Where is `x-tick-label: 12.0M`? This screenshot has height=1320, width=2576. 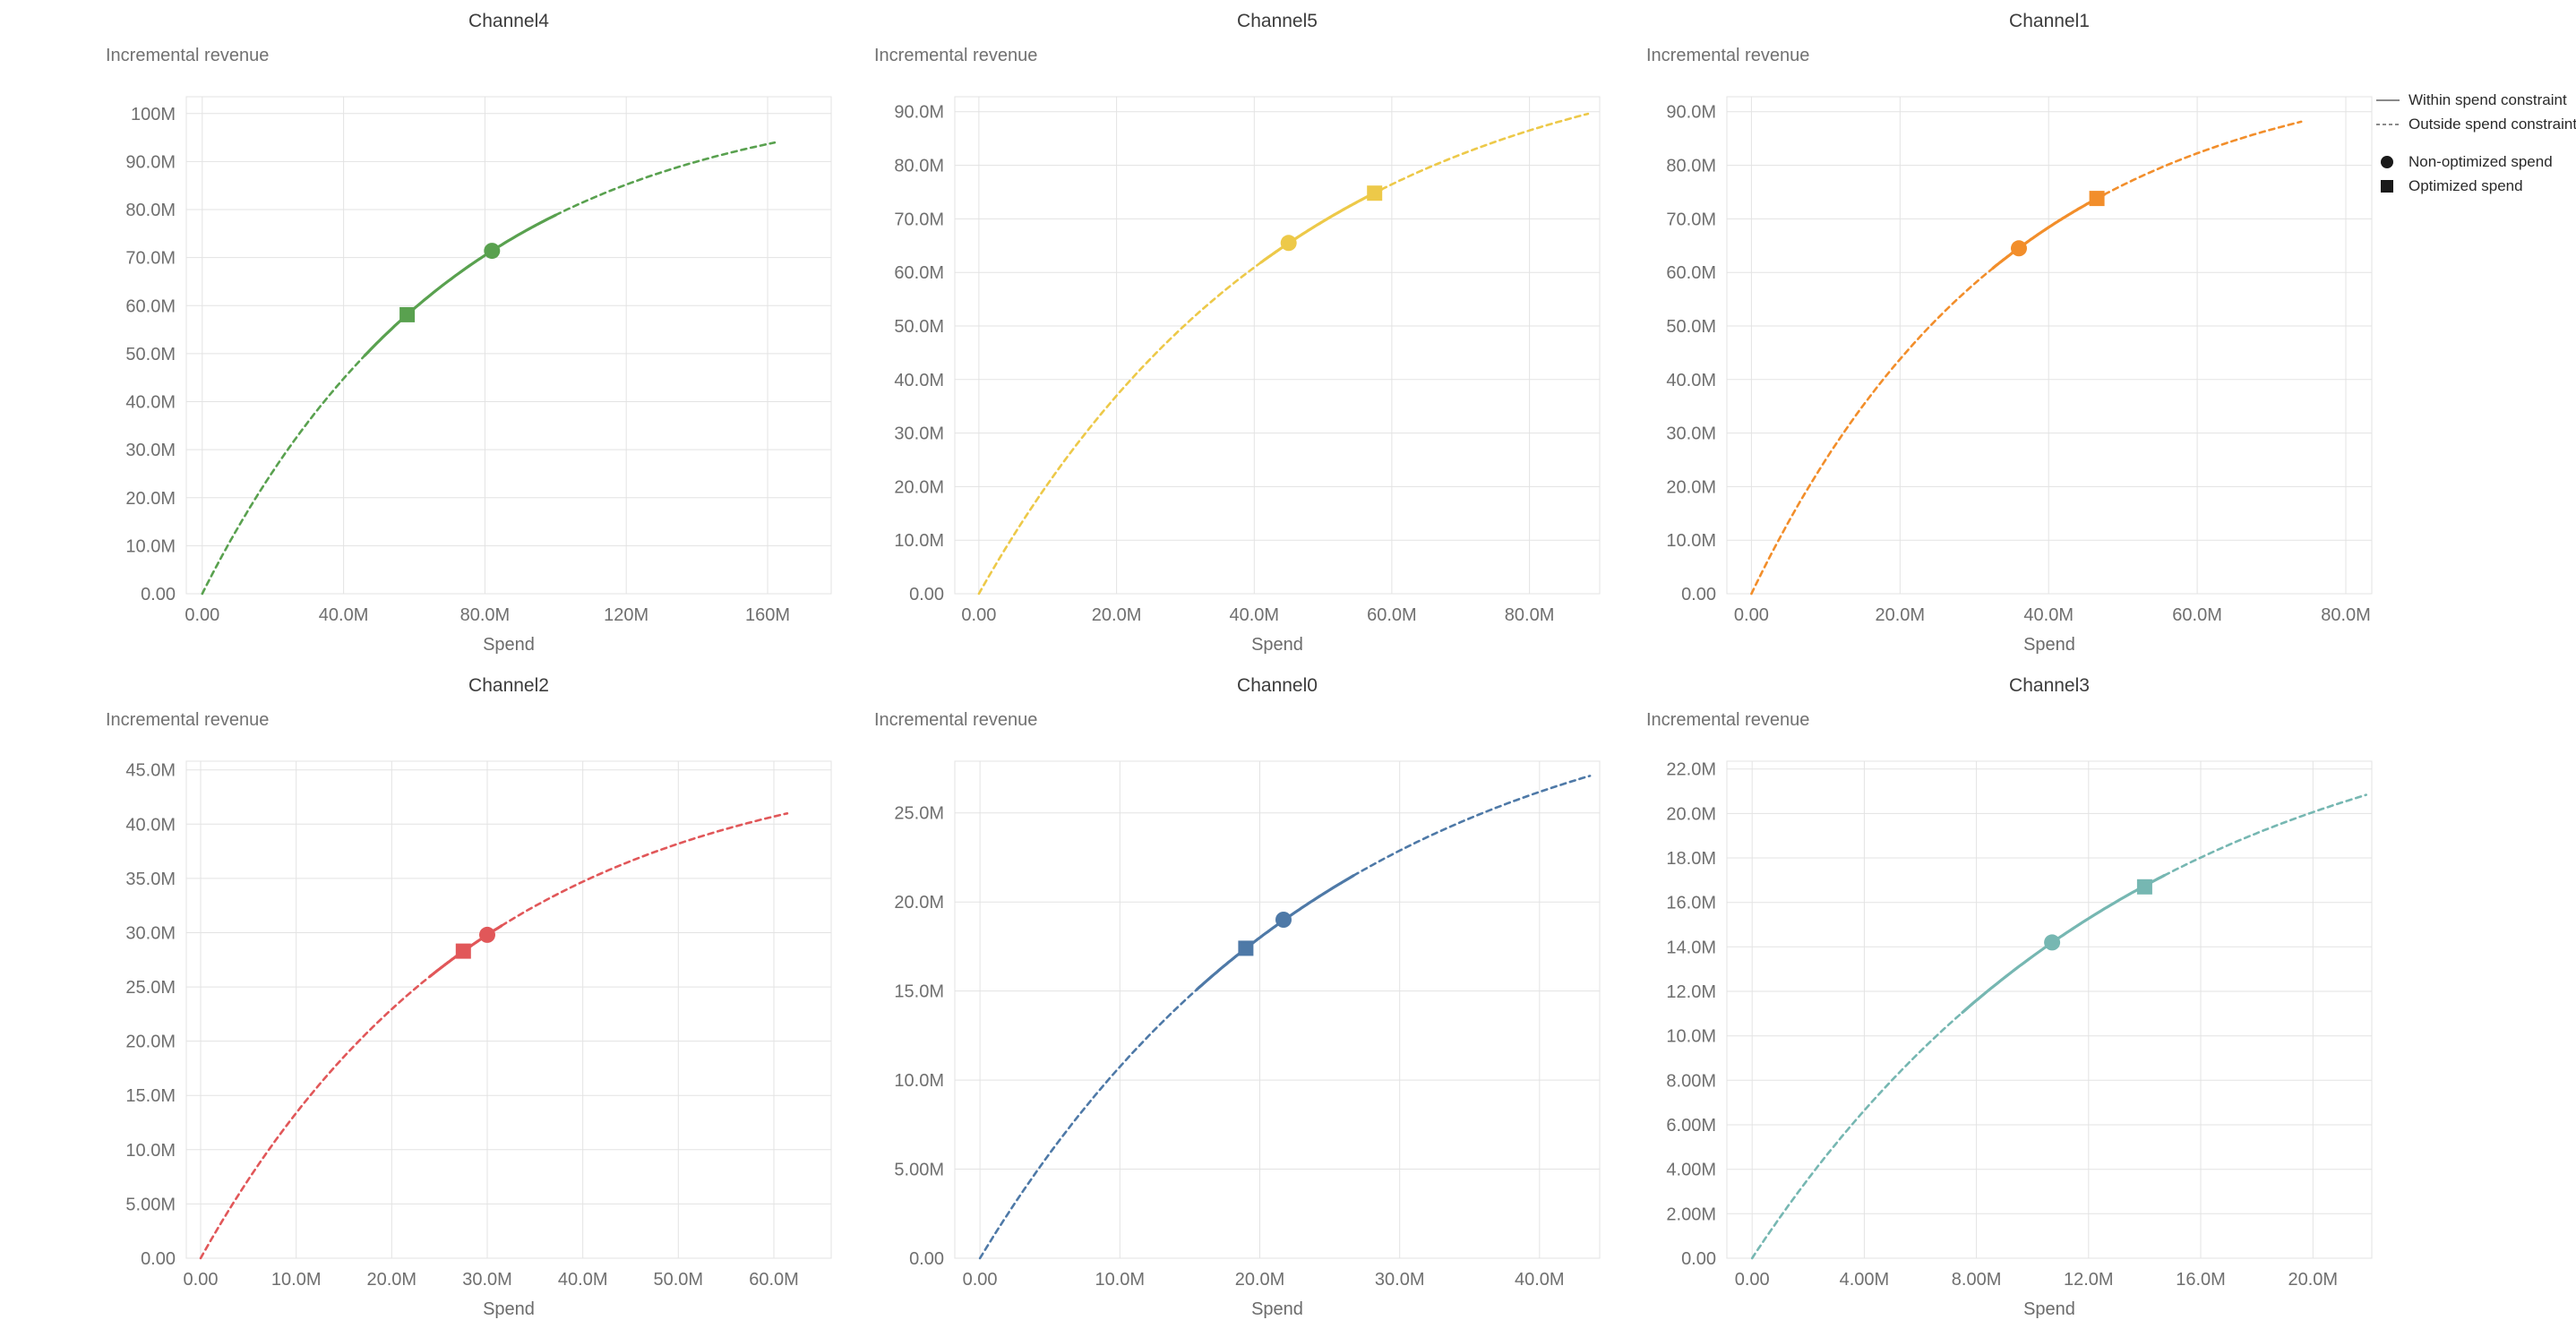
x-tick-label: 12.0M is located at coordinates (2089, 1280).